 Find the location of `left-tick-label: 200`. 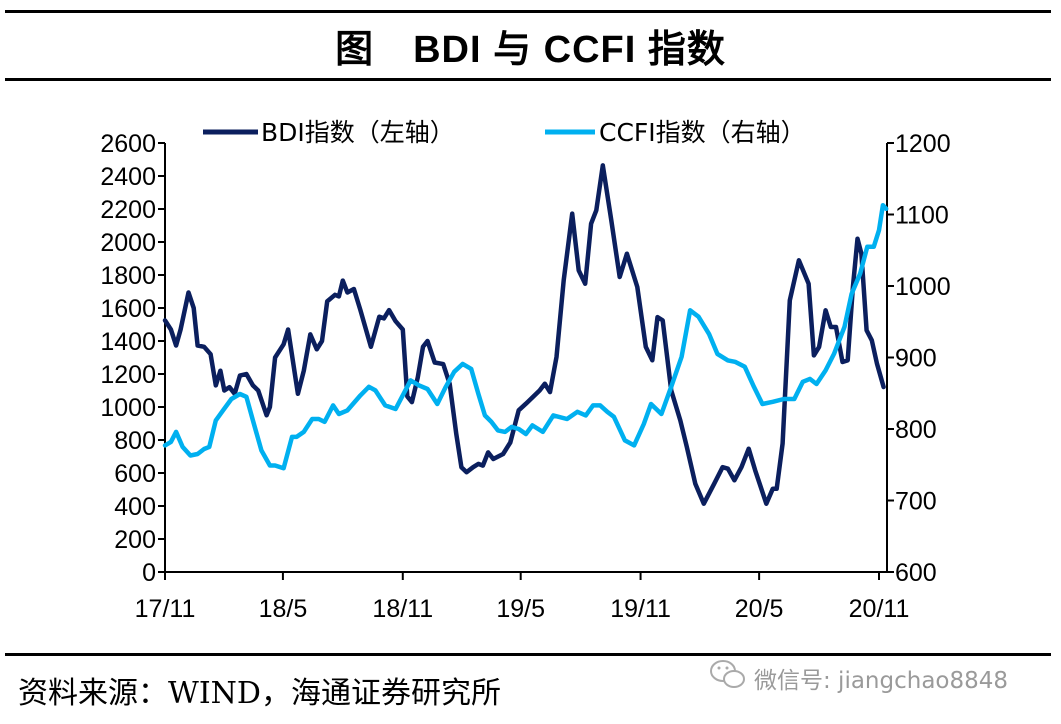

left-tick-label: 200 is located at coordinates (135, 540).